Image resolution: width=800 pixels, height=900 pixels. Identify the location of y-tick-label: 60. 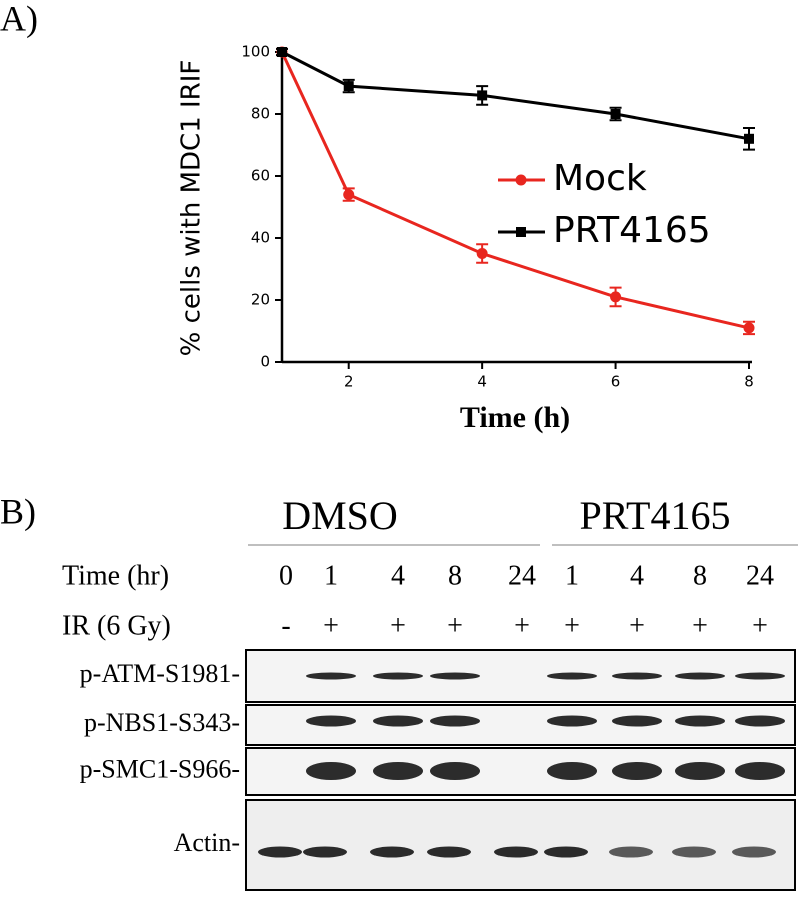
(260, 176).